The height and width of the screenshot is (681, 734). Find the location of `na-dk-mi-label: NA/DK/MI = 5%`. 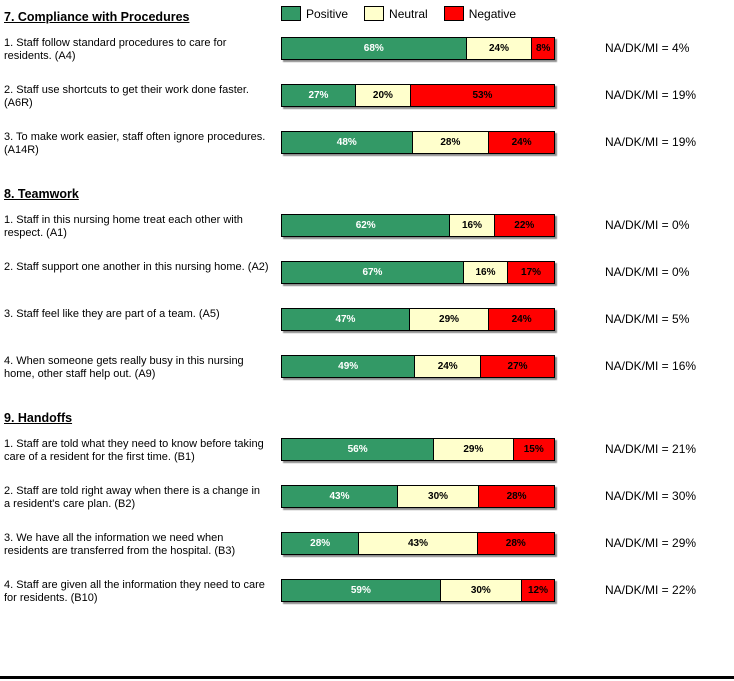

na-dk-mi-label: NA/DK/MI = 5% is located at coordinates (647, 319).